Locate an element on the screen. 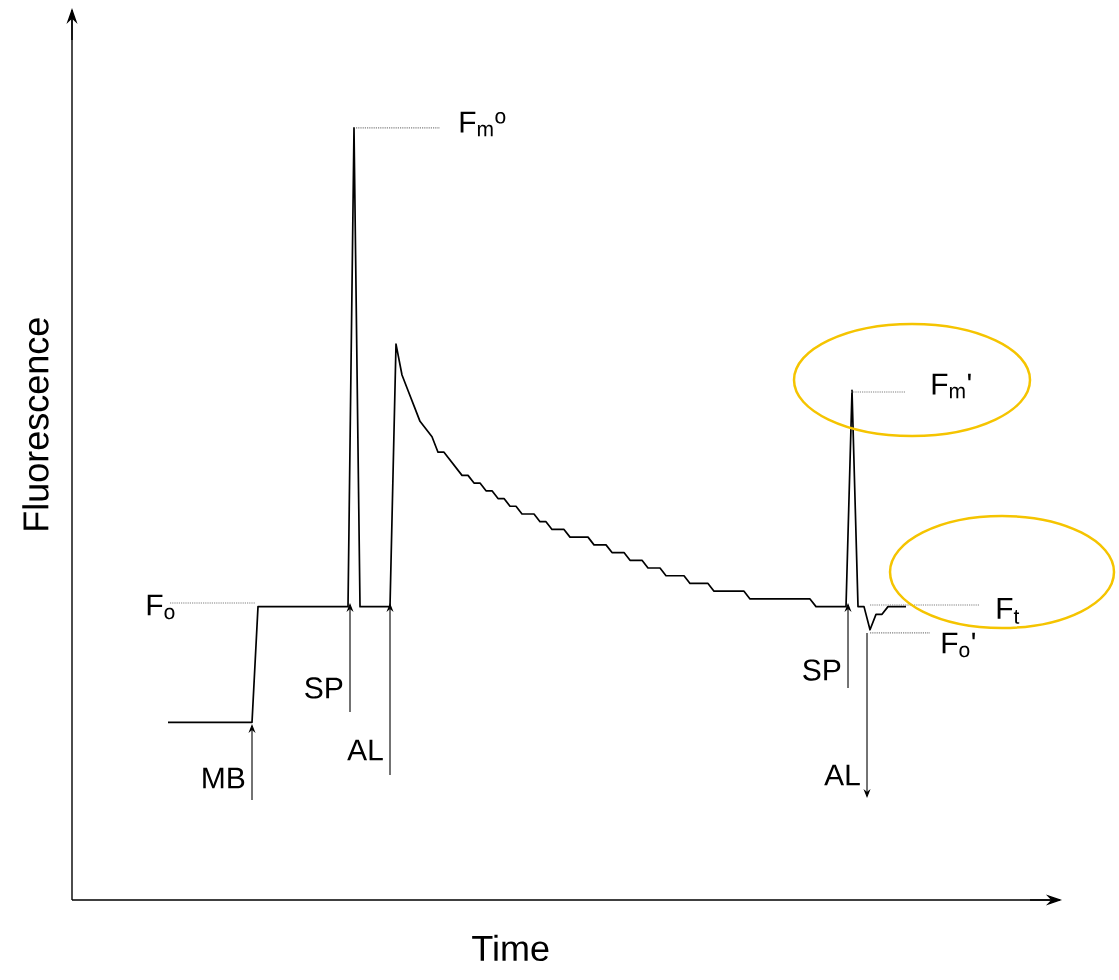  y-axis-title: Fluorescence is located at coordinates (35, 424).